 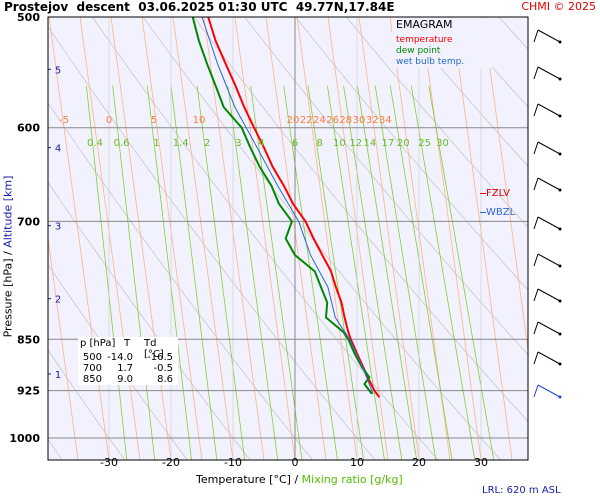 What do you see at coordinates (98, 343) in the screenshot?
I see `table-header-p: p [hPa]` at bounding box center [98, 343].